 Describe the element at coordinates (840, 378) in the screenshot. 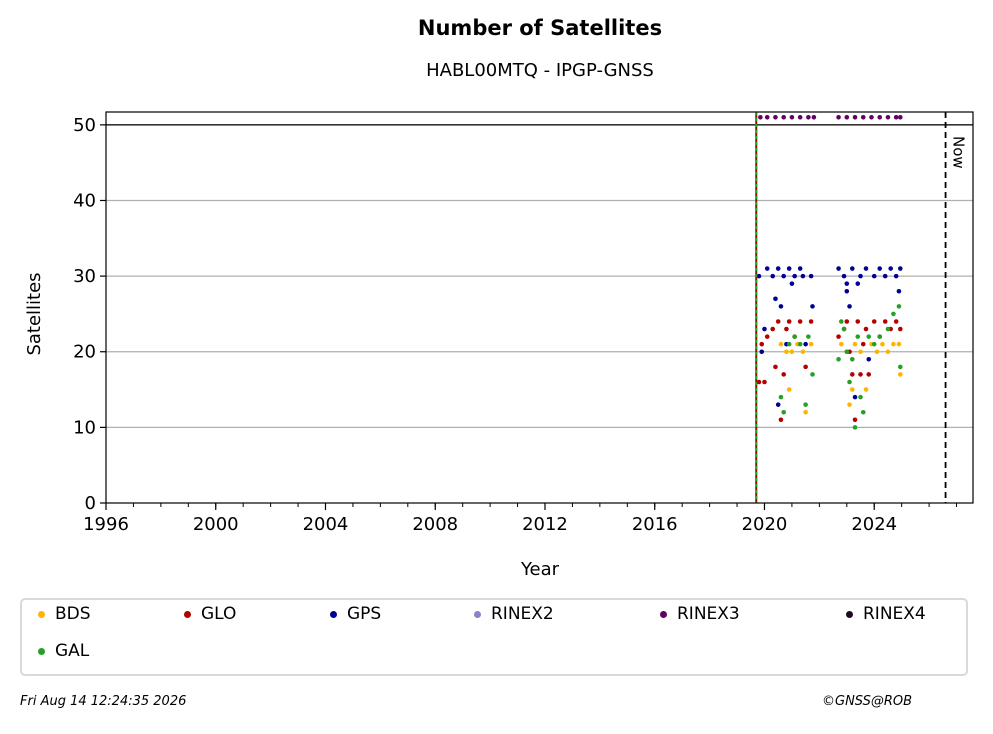

I see `series-bds` at that location.